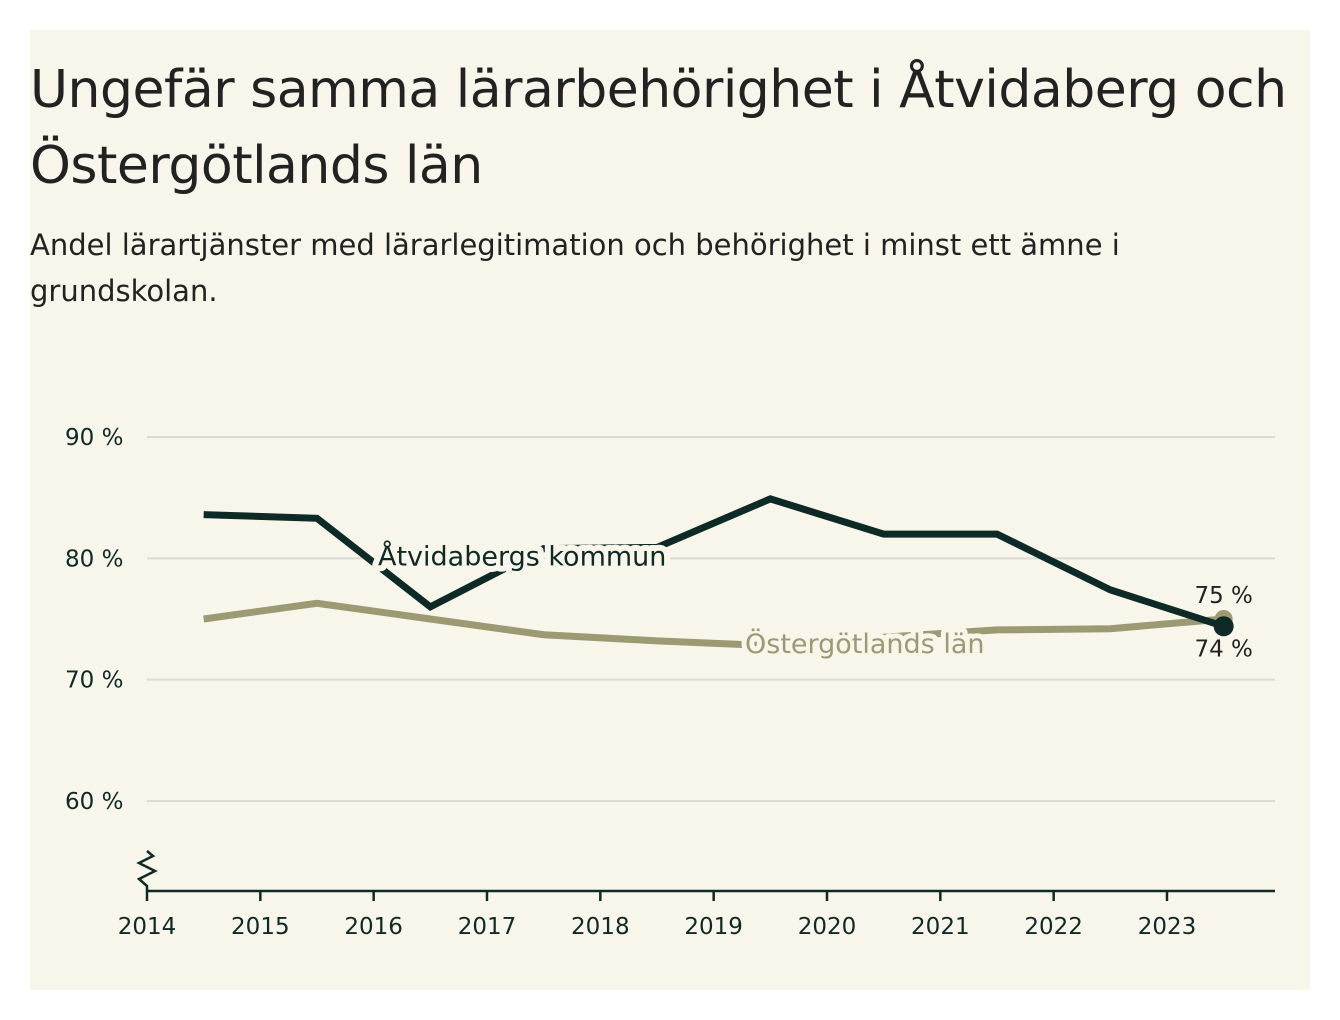  I want to click on end-point-atvidaberg, so click(1223, 626).